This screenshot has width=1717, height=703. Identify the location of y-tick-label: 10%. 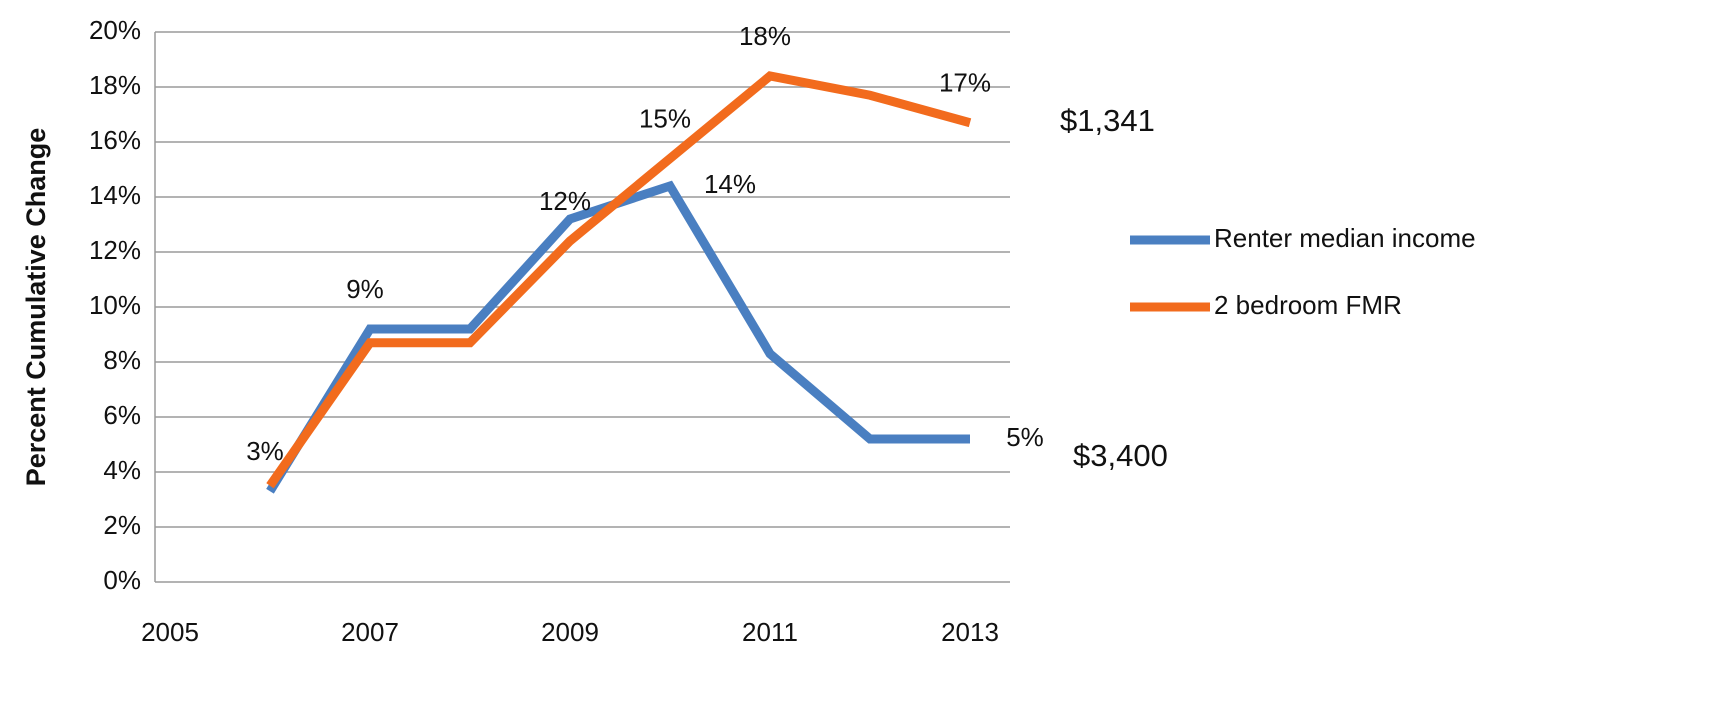
(115, 305).